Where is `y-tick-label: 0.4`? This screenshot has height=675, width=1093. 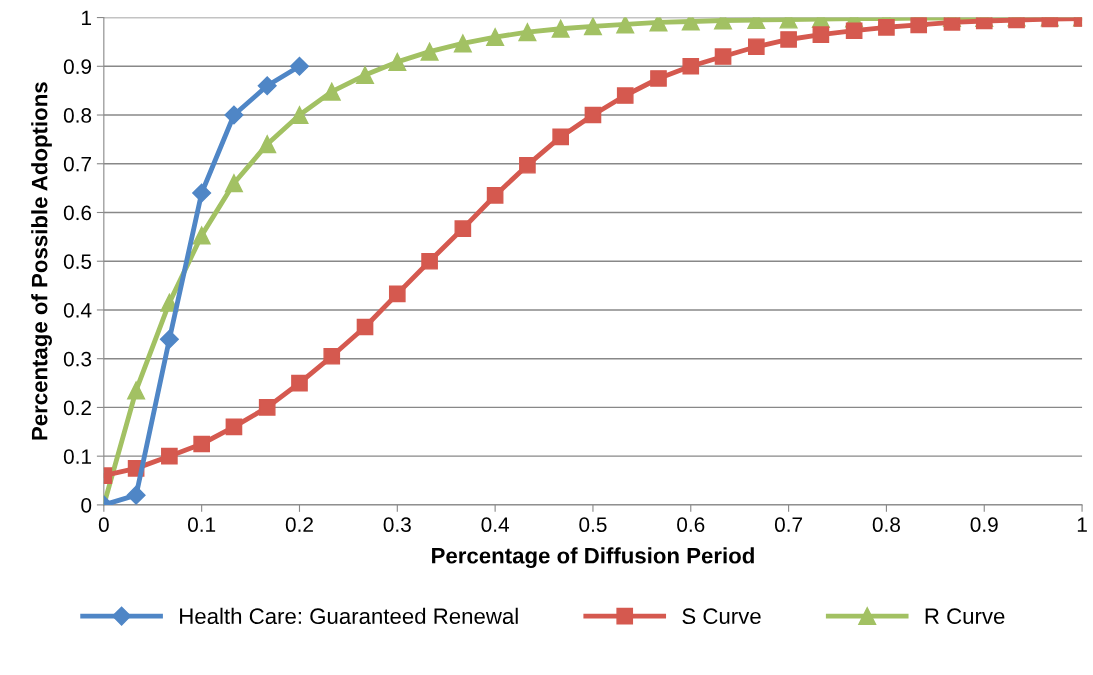
y-tick-label: 0.4 is located at coordinates (77, 310).